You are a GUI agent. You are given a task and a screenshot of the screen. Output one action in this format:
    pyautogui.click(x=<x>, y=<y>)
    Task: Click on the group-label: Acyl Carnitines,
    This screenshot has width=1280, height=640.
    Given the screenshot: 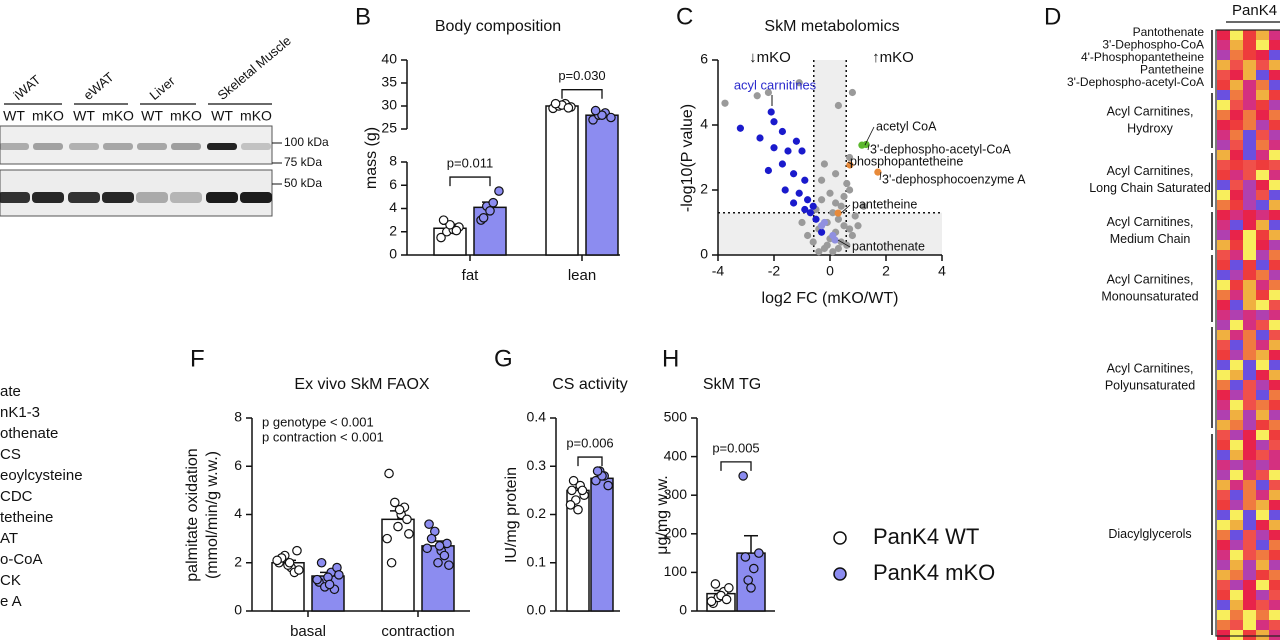 What is the action you would take?
    pyautogui.click(x=1150, y=171)
    